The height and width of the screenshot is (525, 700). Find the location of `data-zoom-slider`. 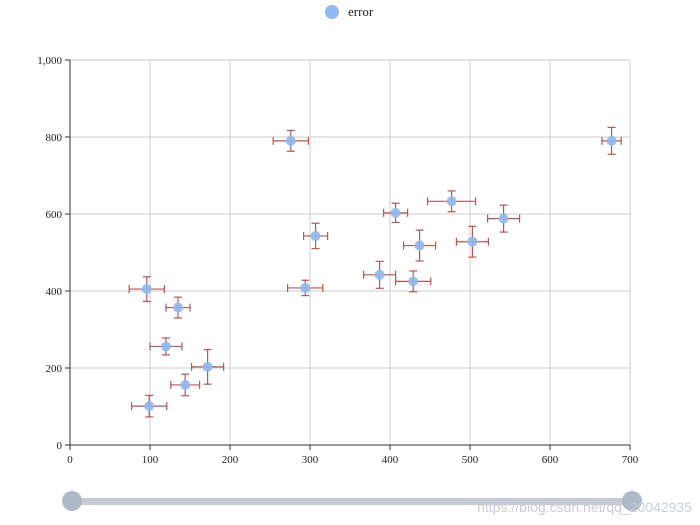

data-zoom-slider is located at coordinates (352, 501).